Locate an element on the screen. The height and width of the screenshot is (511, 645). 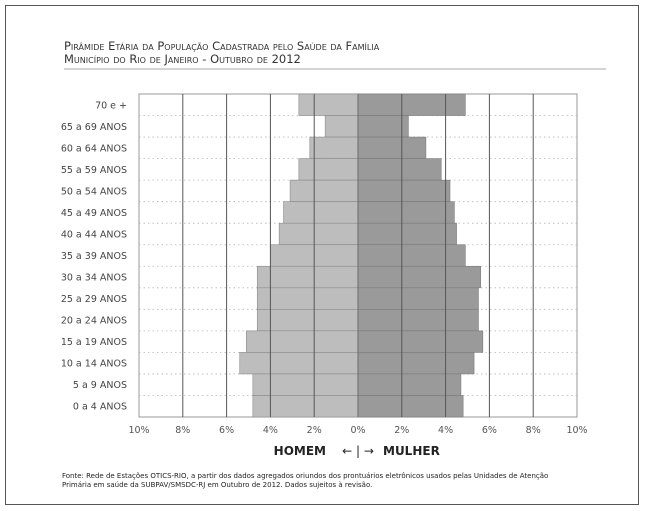
category-label: 40 a 44 ANOS is located at coordinates (94, 234).